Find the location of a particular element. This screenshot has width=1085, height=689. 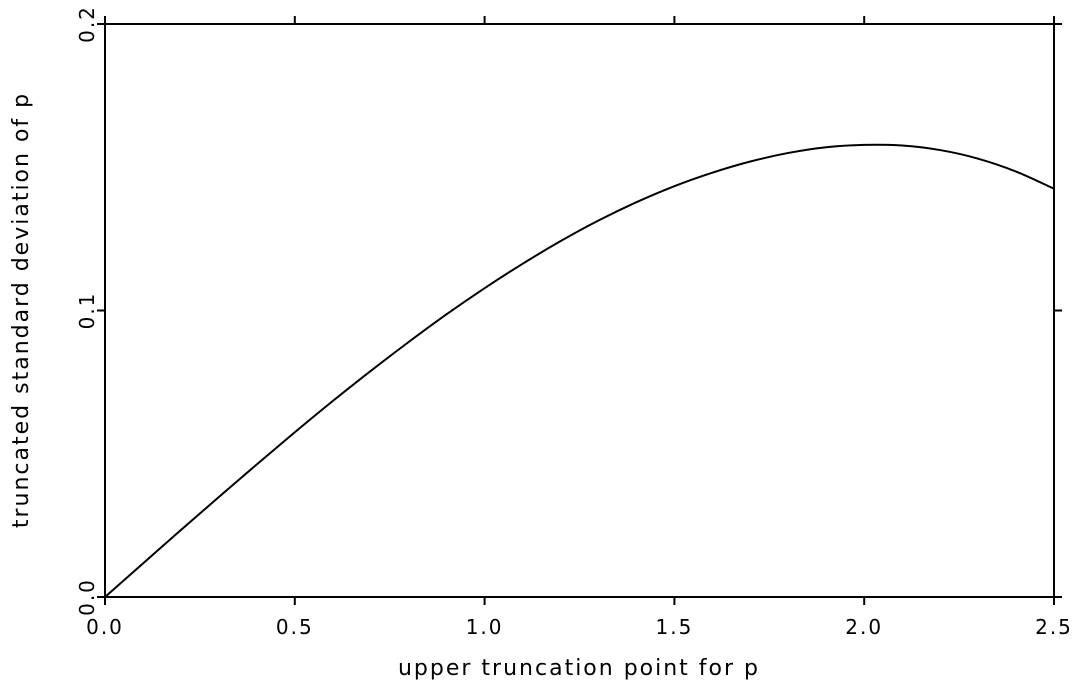

x-tick-label: 0.5 is located at coordinates (295, 627).